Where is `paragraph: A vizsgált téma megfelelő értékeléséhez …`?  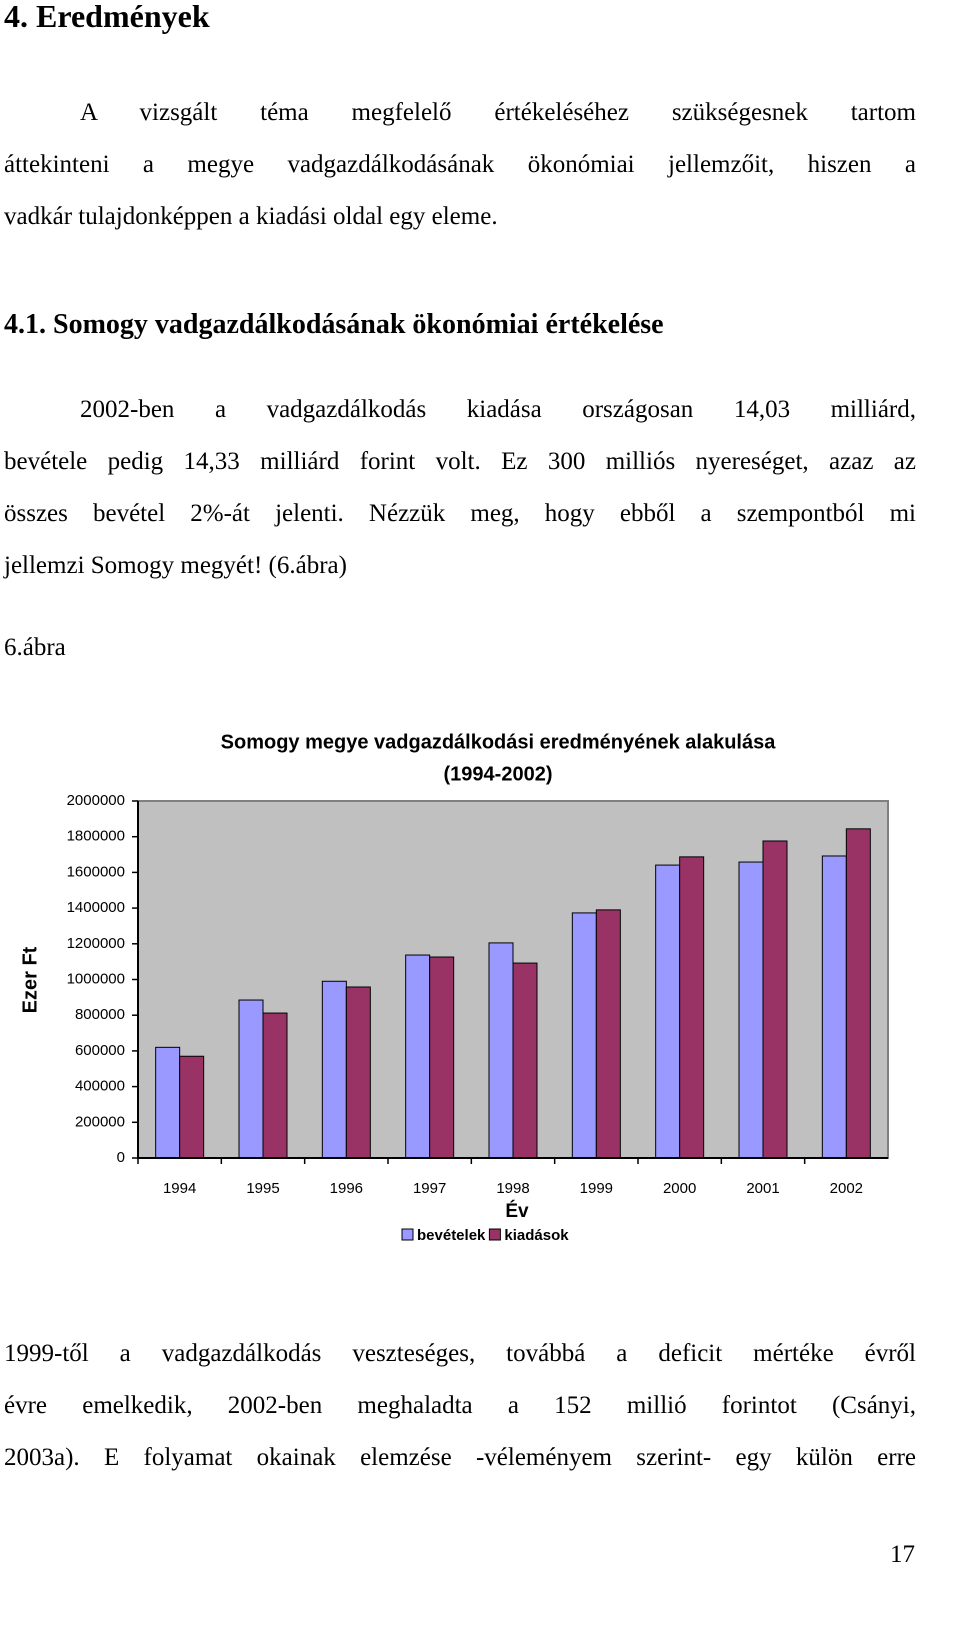 paragraph: A vizsgált téma megfelelő értékeléséhez … is located at coordinates (460, 165).